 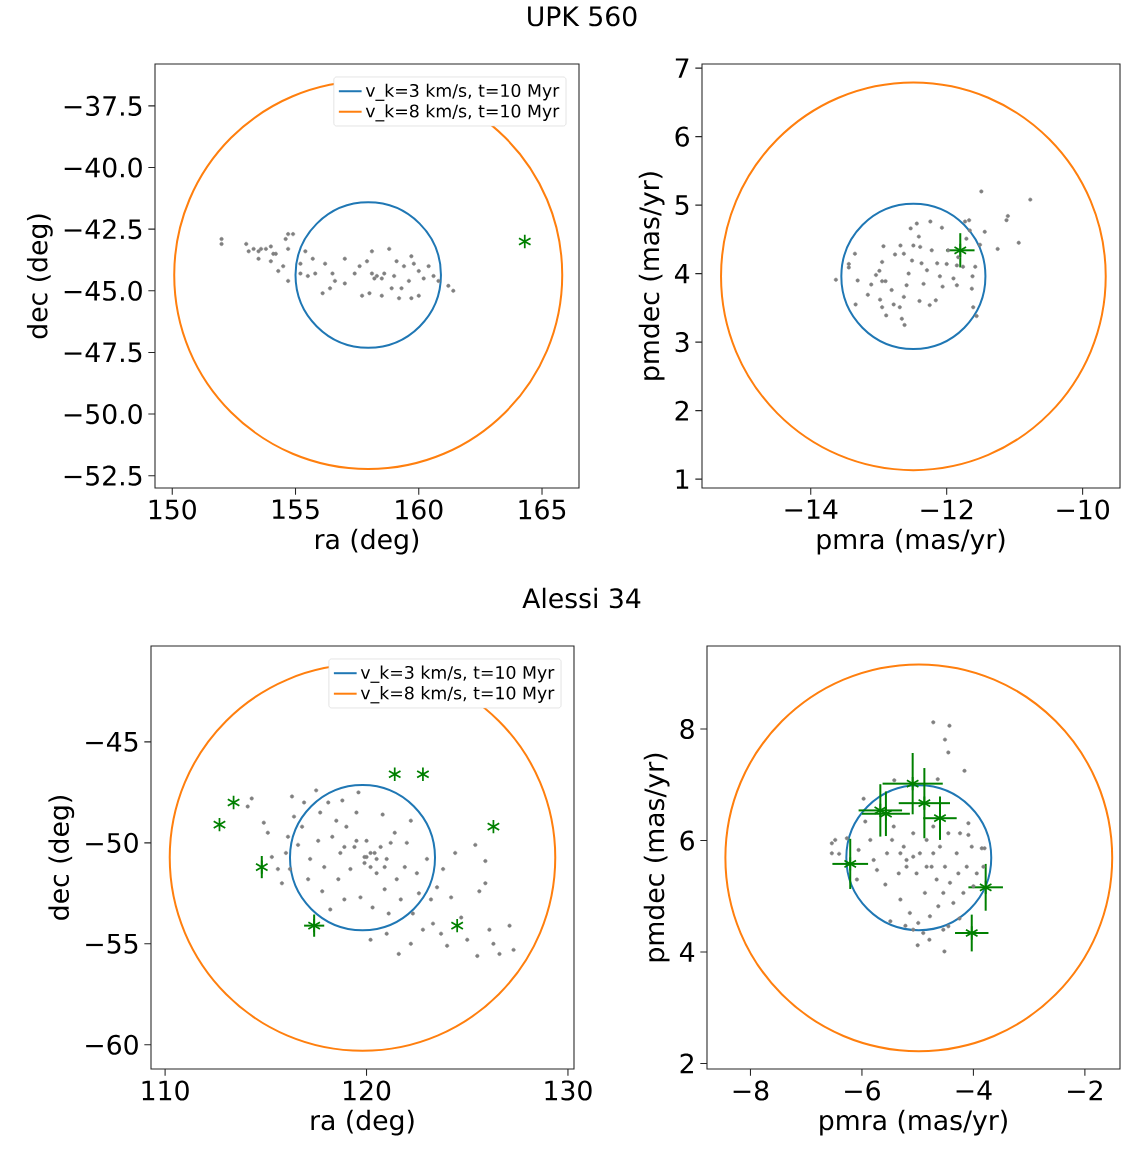 What do you see at coordinates (1085, 1090) in the screenshot?
I see `x-tick-label: −2` at bounding box center [1085, 1090].